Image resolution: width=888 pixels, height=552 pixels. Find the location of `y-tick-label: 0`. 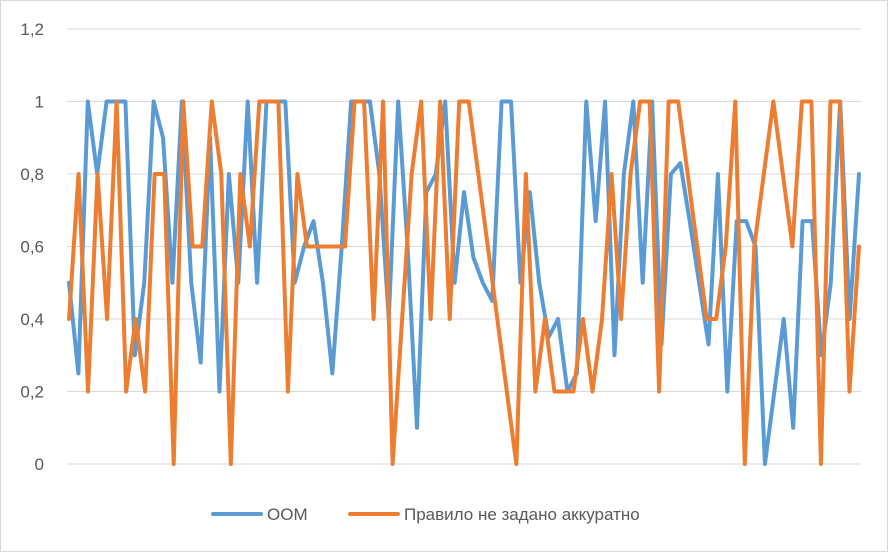

y-tick-label: 0 is located at coordinates (39, 464).